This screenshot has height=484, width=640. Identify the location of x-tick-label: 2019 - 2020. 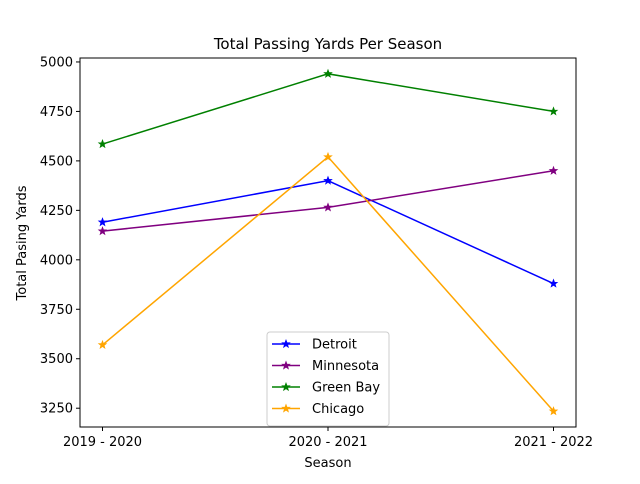
(102, 442).